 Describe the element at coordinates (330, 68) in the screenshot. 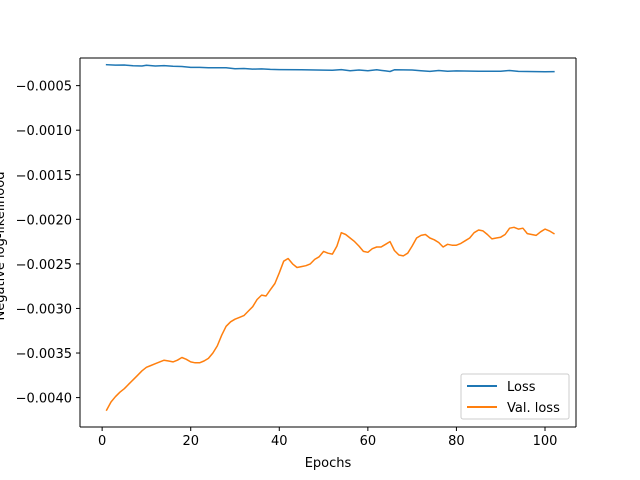

I see `series-line-loss` at that location.